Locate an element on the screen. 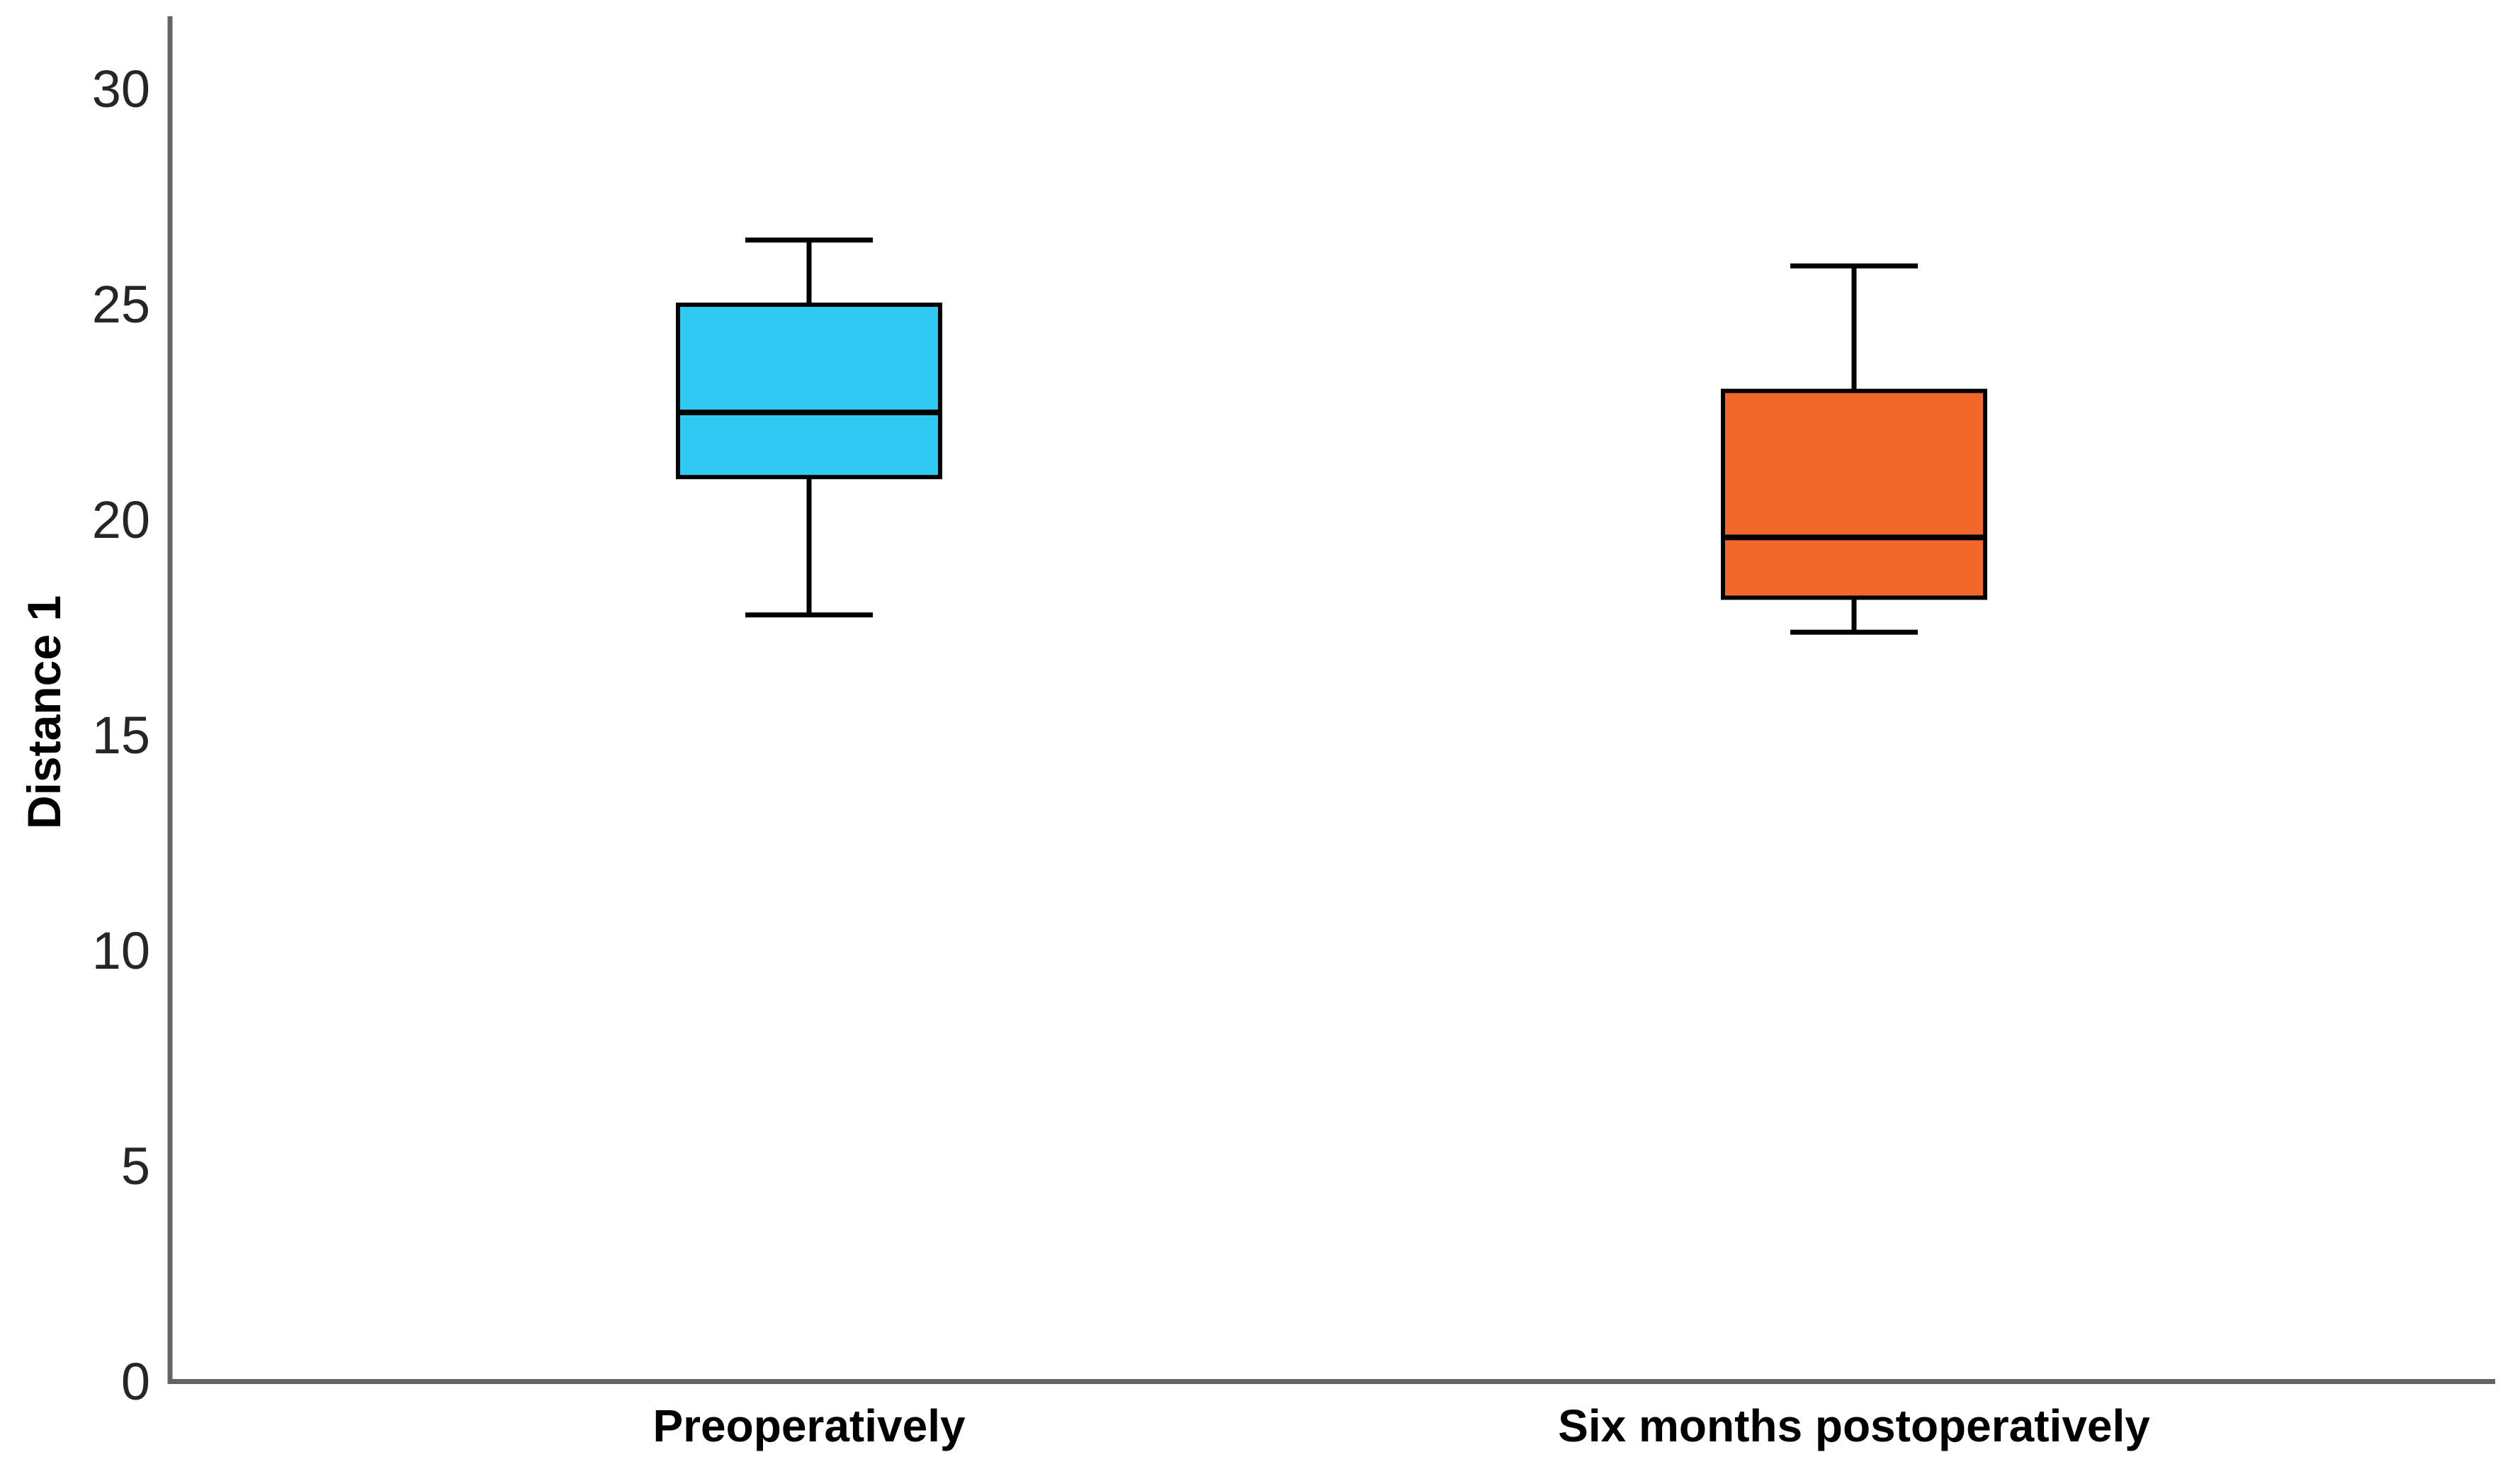 This screenshot has height=1474, width=2520. y-tick-label-5: 5 is located at coordinates (135, 1166).